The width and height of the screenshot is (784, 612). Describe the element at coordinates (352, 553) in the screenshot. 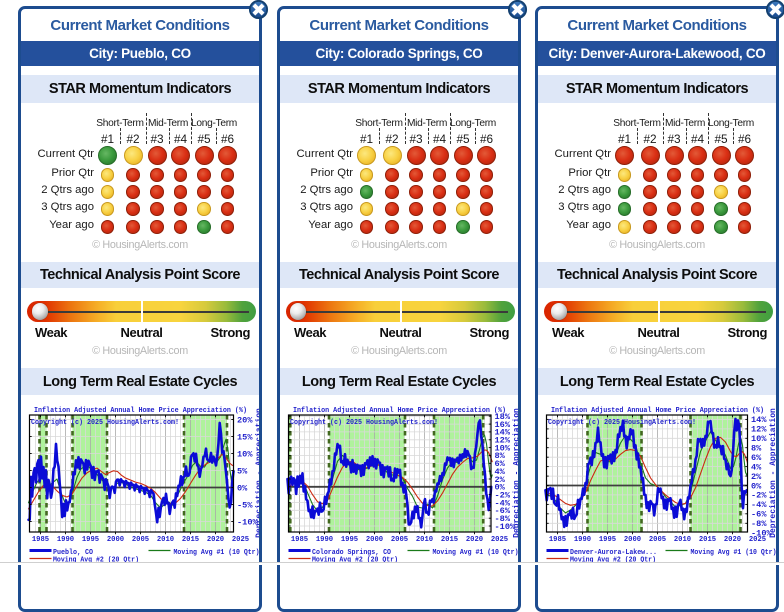

I see `svg-text: Colorado Springs, CO` at that location.